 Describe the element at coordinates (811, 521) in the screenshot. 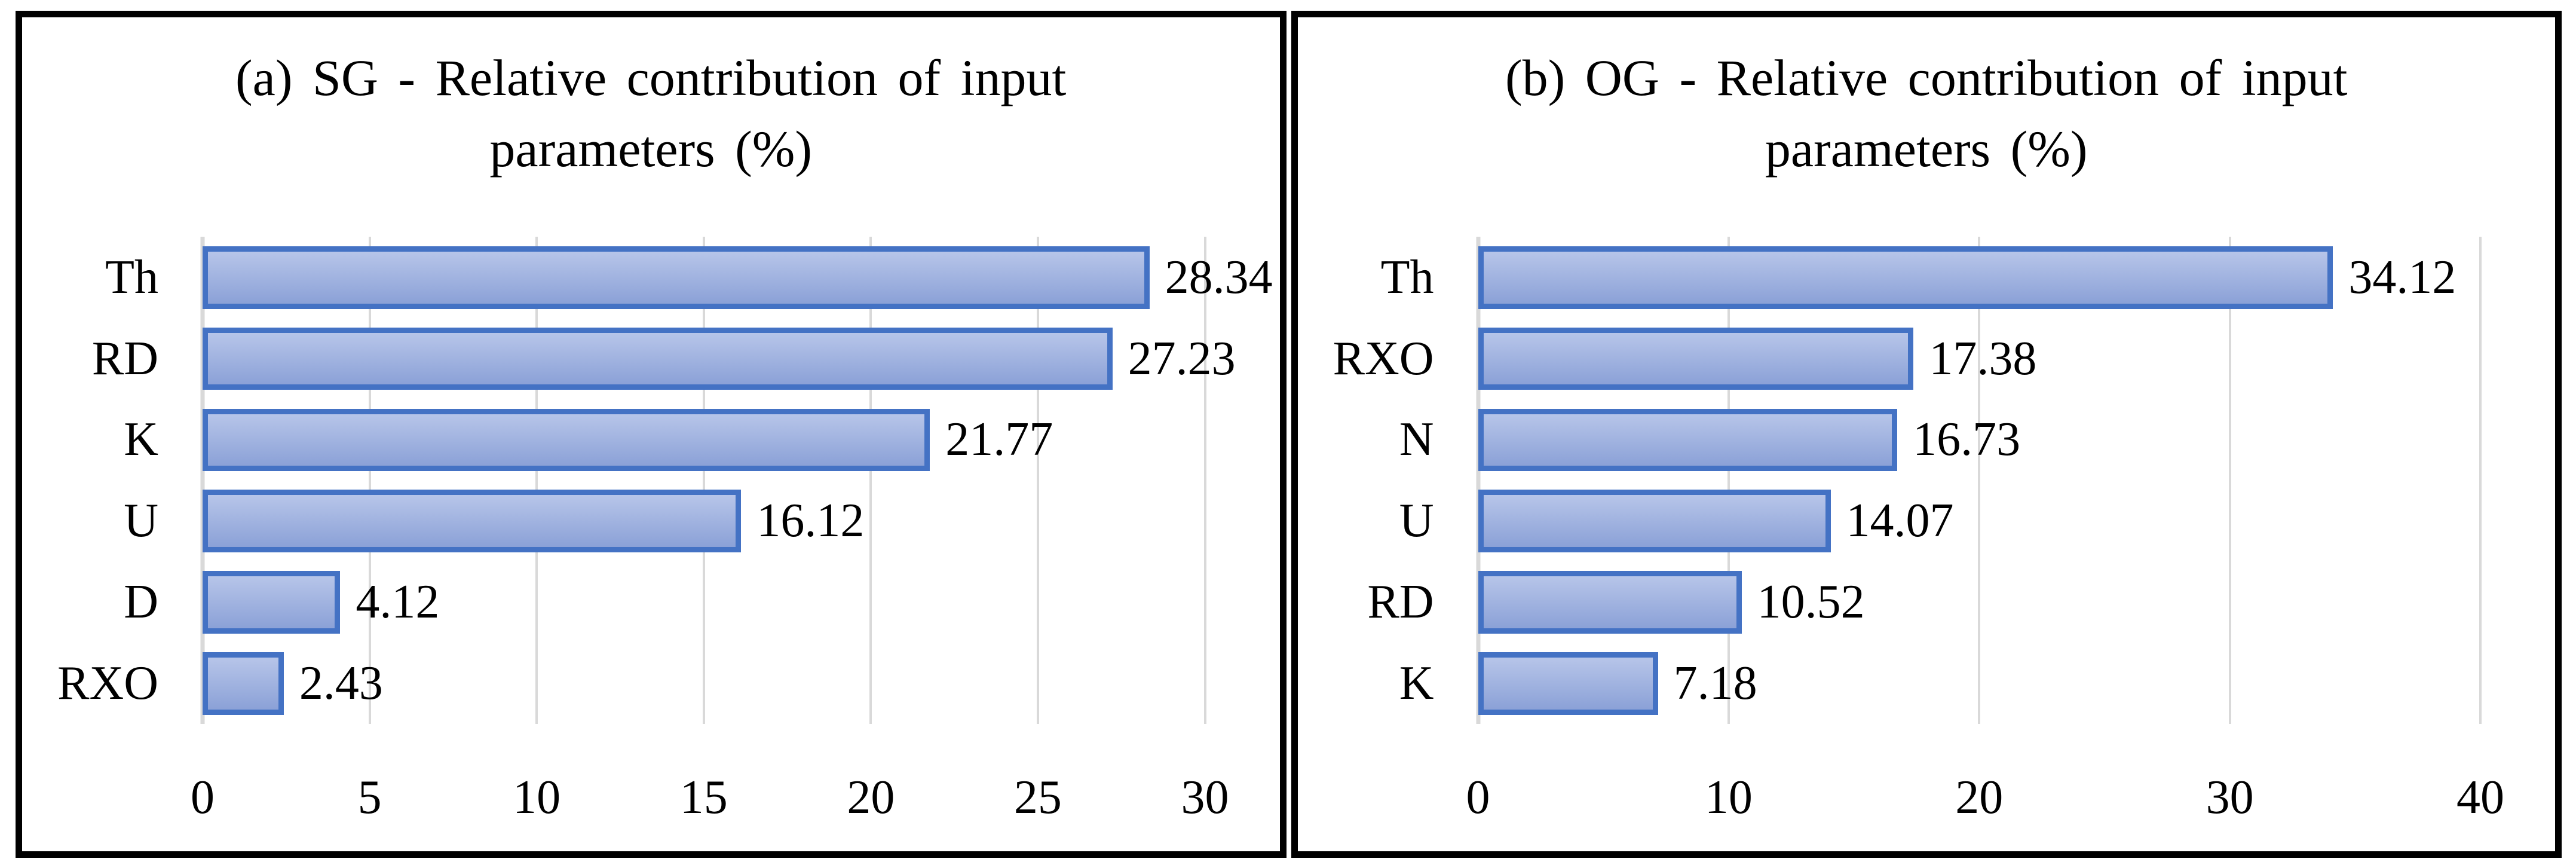

I see `data-label: 16.12` at that location.